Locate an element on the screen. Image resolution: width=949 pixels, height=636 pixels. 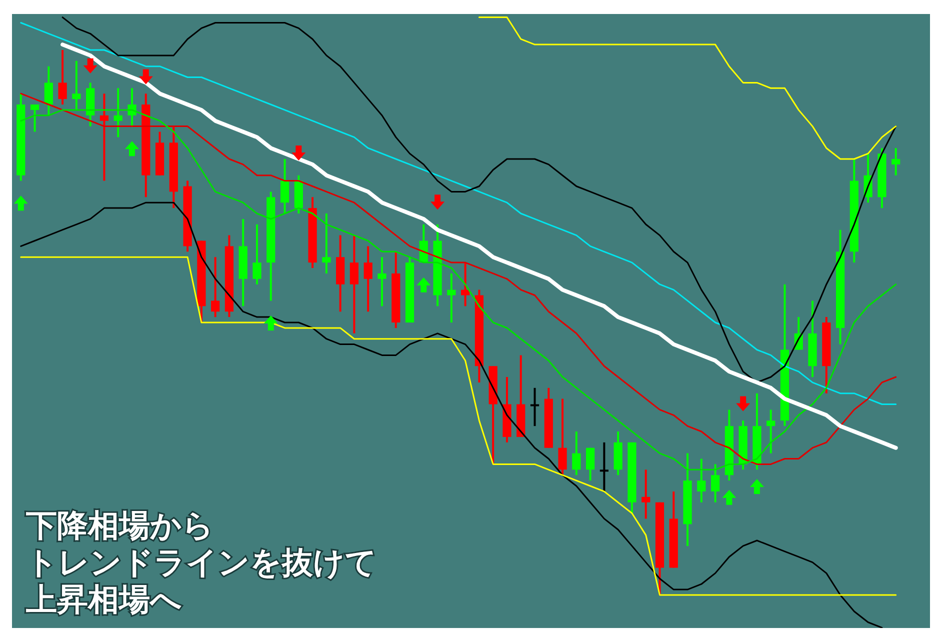
annotation: 下降相場から is located at coordinates (119, 526).